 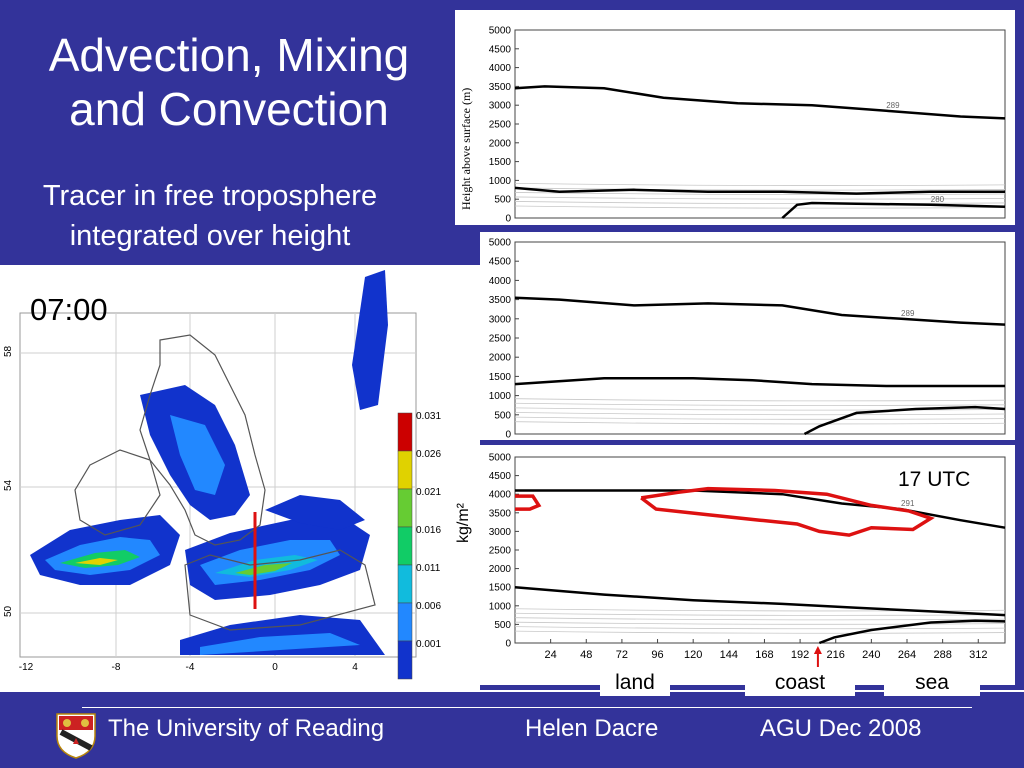 What do you see at coordinates (428, 454) in the screenshot?
I see `colorbar-label: 0.026` at bounding box center [428, 454].